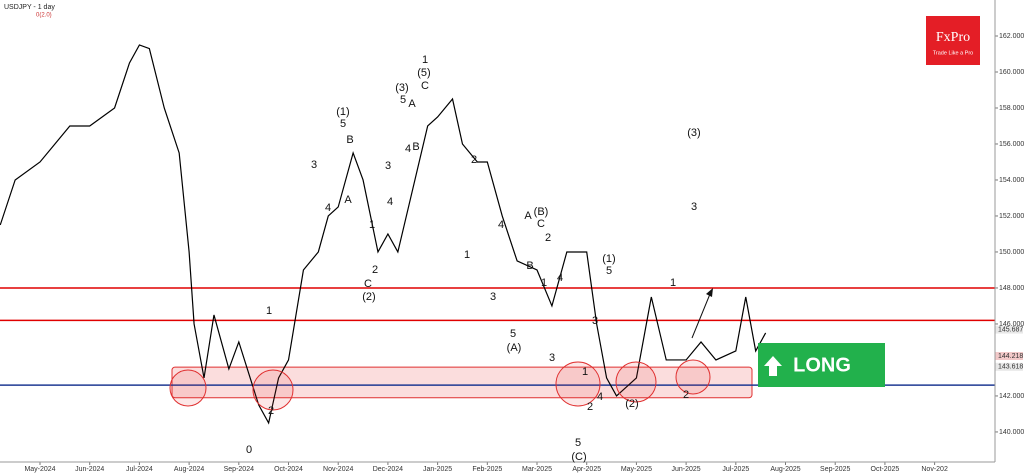 This screenshot has height=474, width=1024. Describe the element at coordinates (578, 457) in the screenshot. I see `wave-label: (C)` at that location.